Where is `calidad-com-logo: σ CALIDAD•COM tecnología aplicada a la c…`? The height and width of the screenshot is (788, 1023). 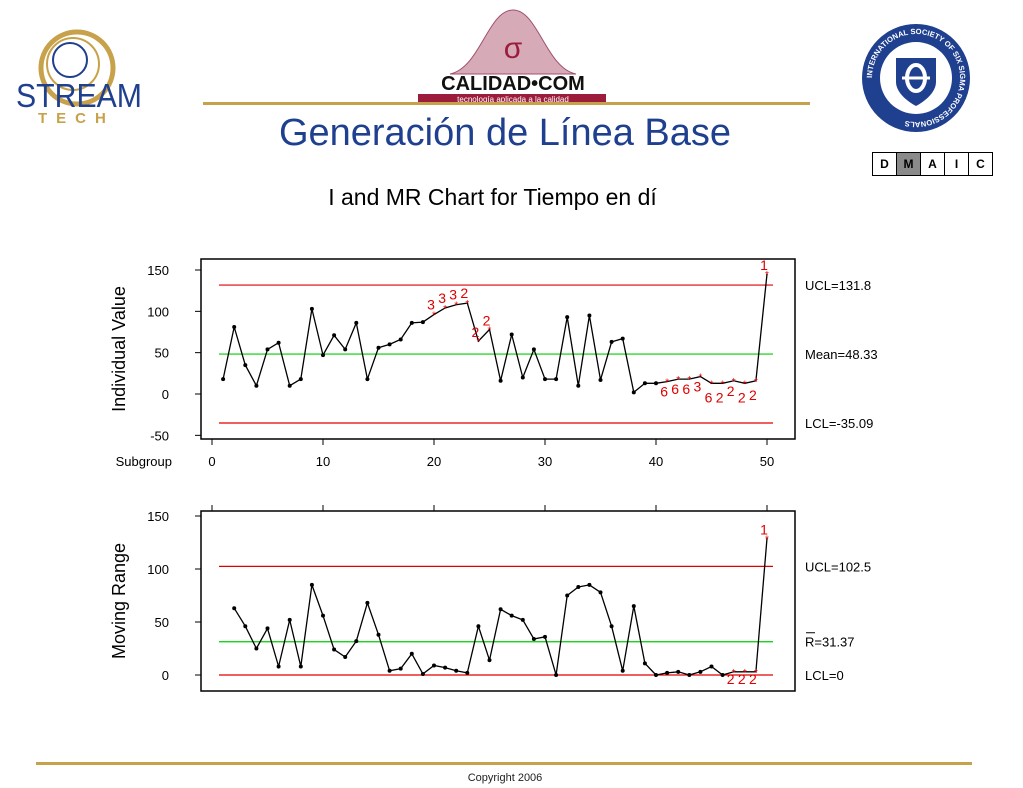 calidad-com-logo: σ CALIDAD•COM tecnología aplicada a la c… is located at coordinates (510, 57).